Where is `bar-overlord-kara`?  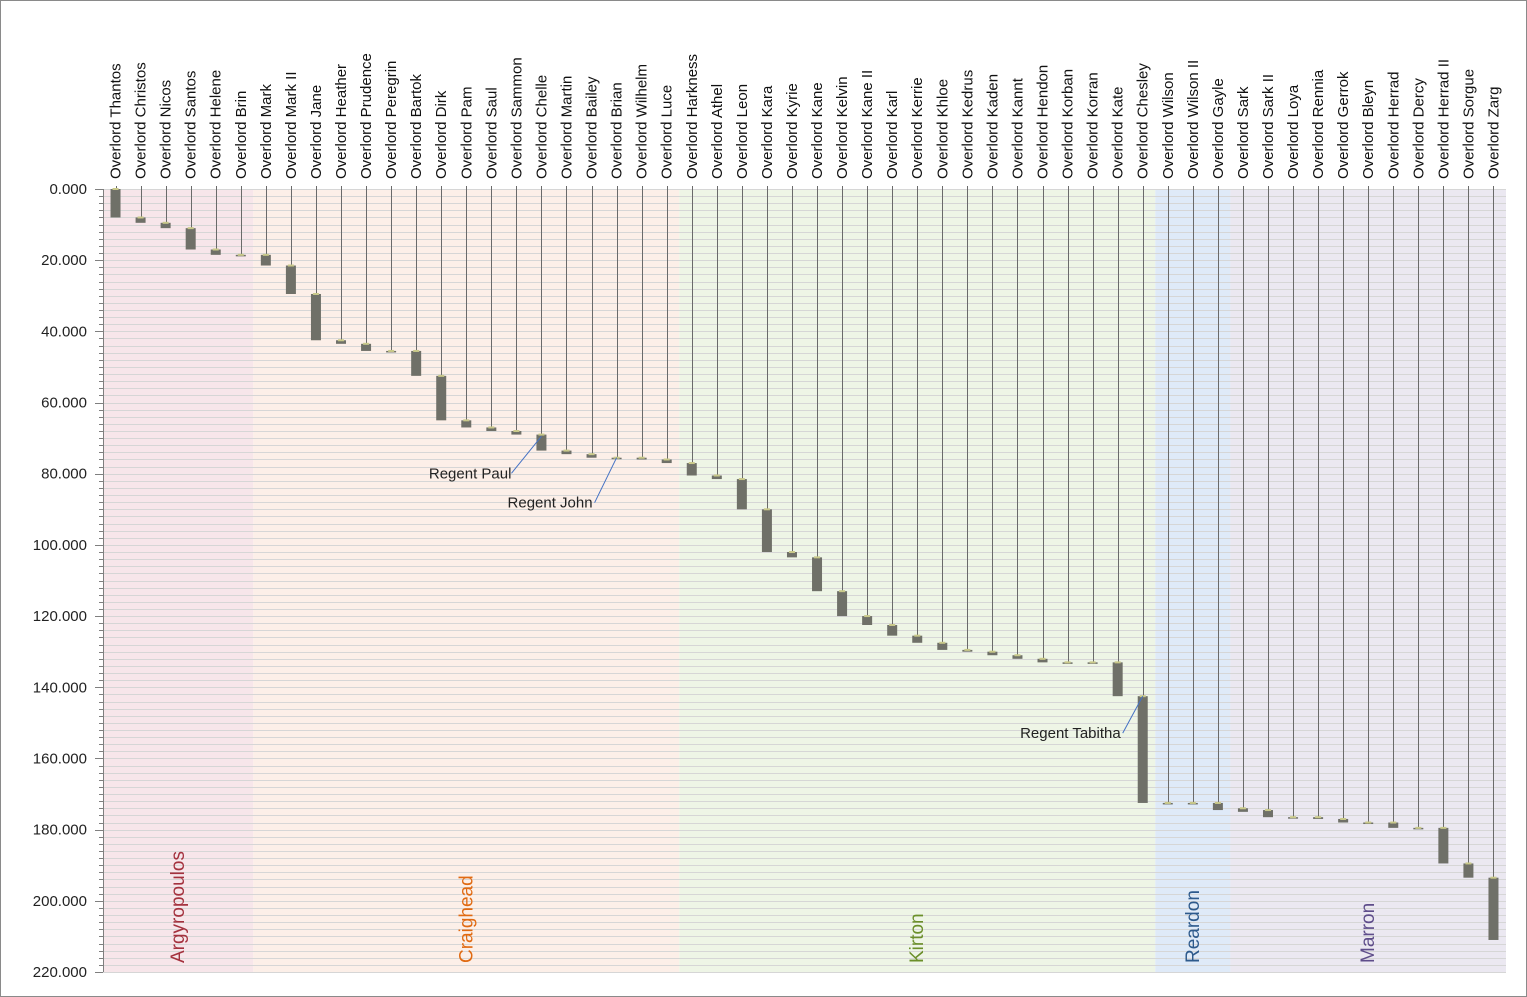 bar-overlord-kara is located at coordinates (766, 531).